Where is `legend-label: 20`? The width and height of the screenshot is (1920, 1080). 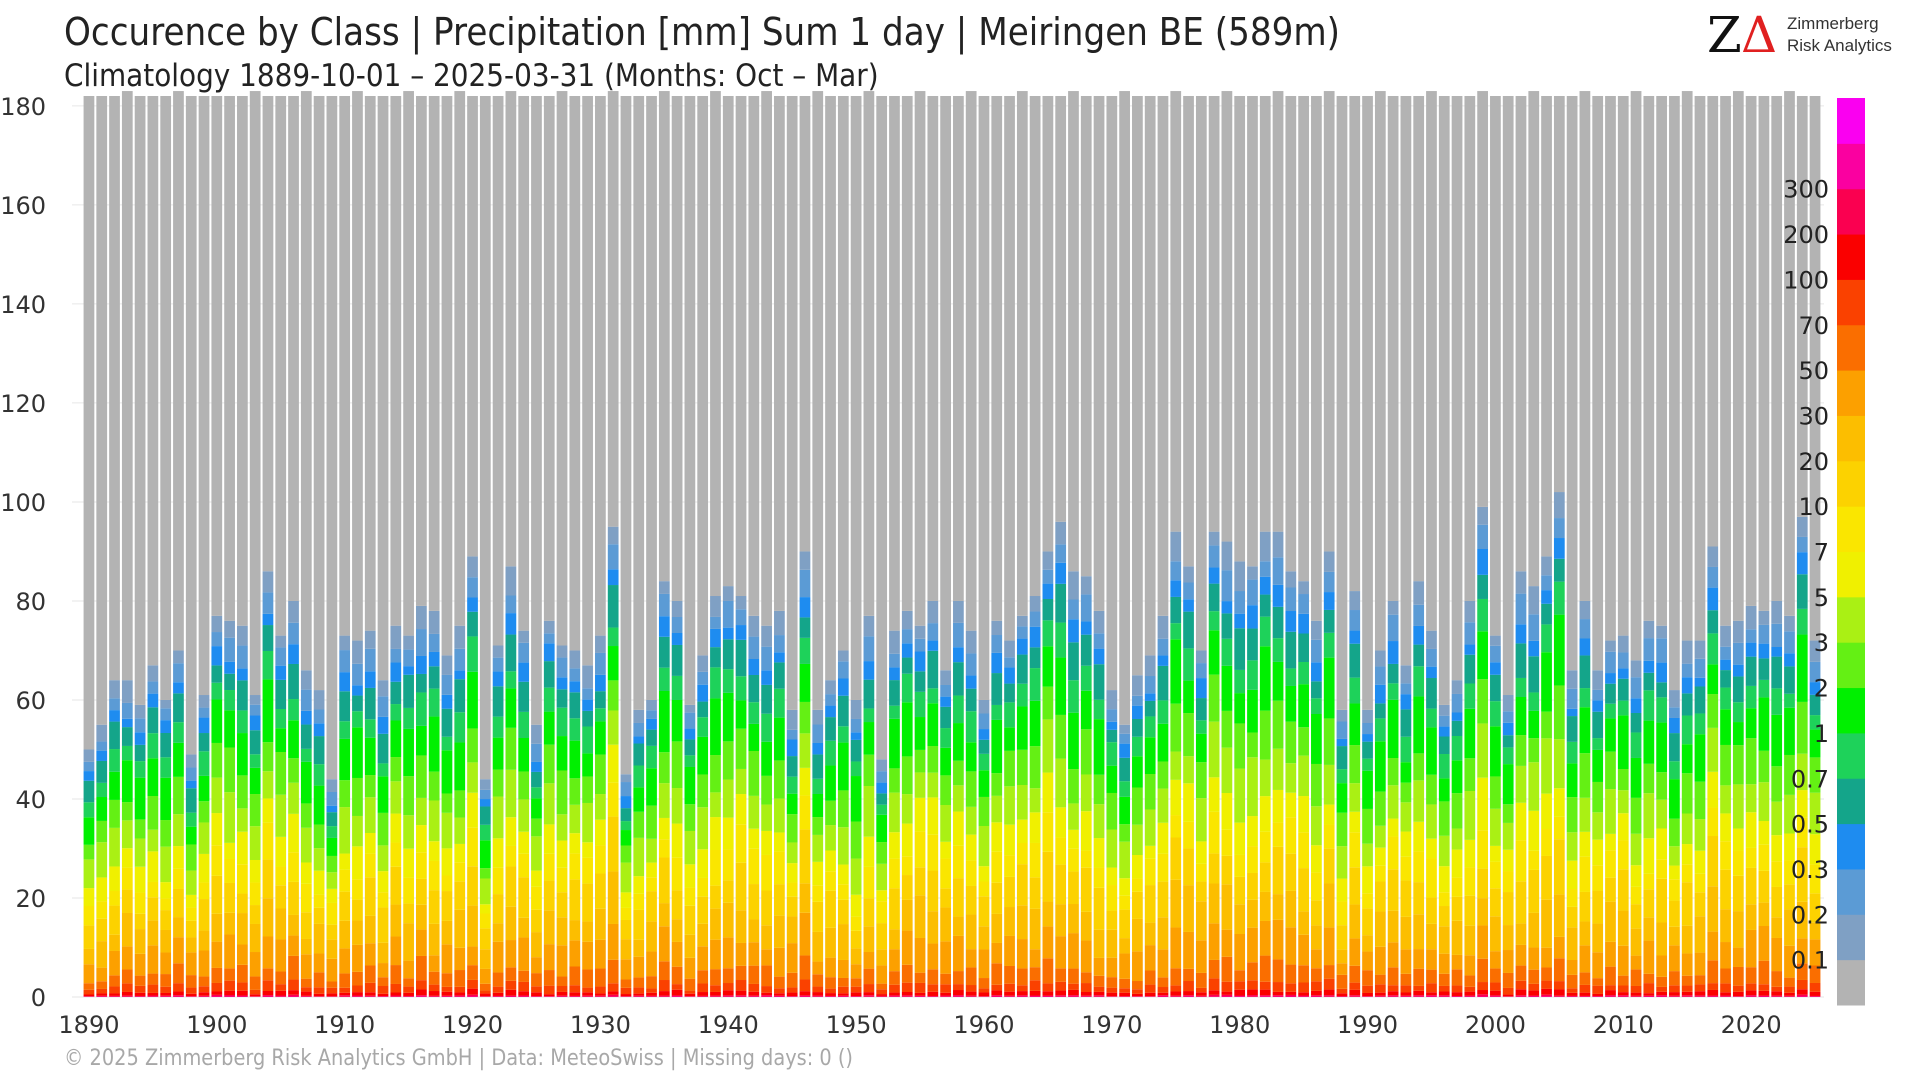
legend-label: 20 is located at coordinates (1813, 462).